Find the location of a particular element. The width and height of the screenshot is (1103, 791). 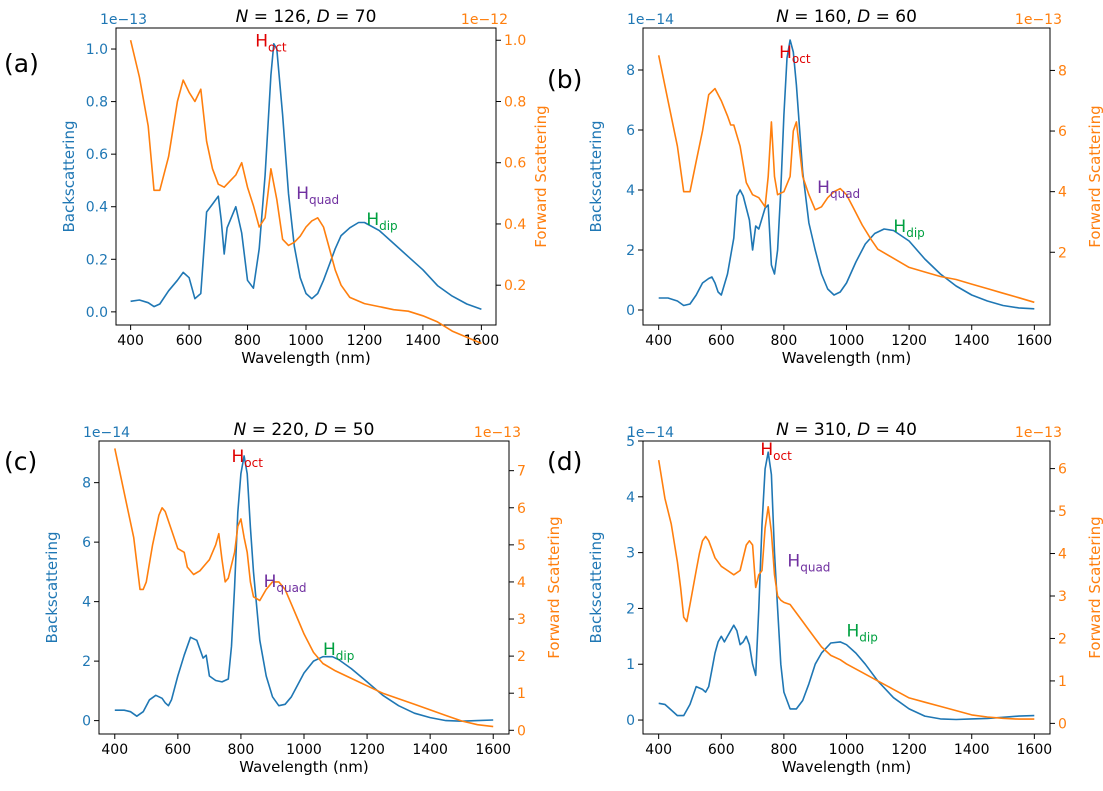

chart-title: N = 310, D = 40 is located at coordinates (846, 430).